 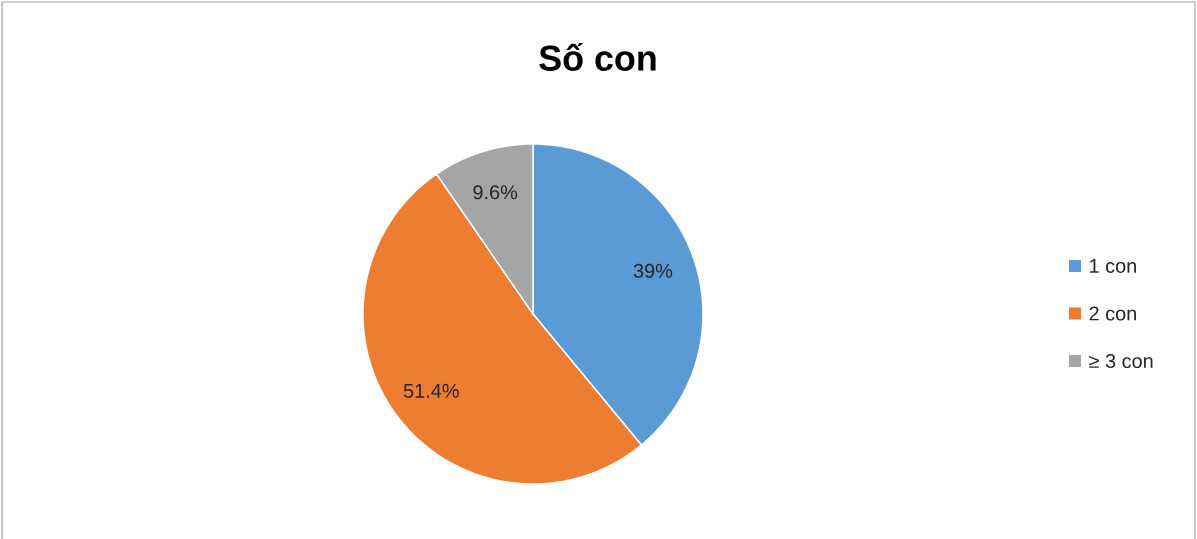 I want to click on data-label: 9.6%, so click(x=495, y=192).